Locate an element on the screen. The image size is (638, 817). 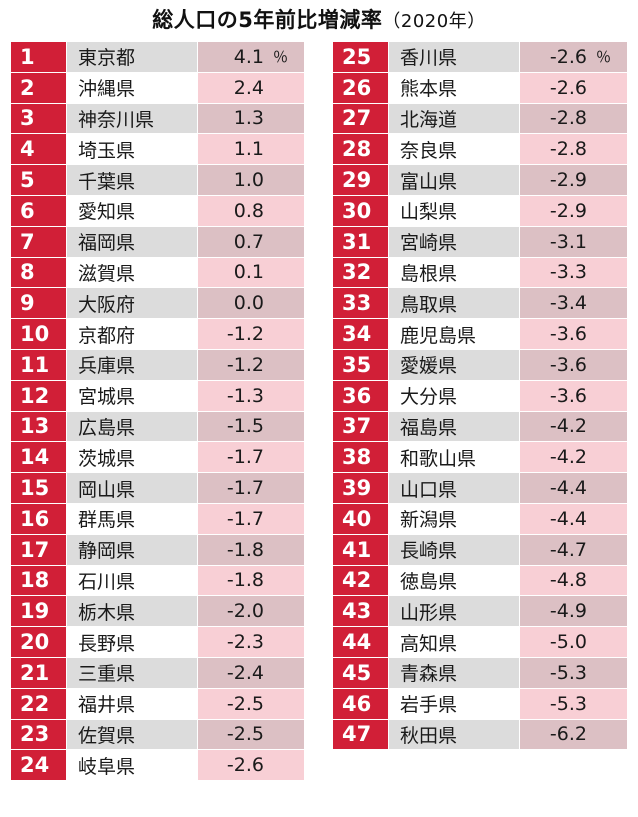
rank-cell: 7 is located at coordinates (38, 241).